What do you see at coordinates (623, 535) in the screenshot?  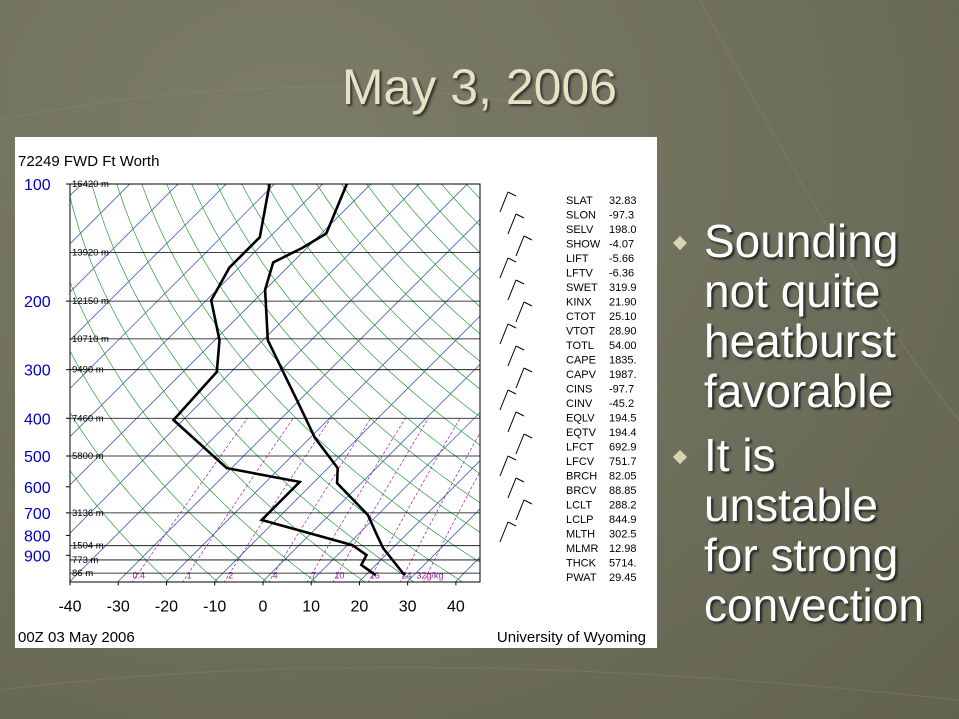 I see `index-value: 302.5` at bounding box center [623, 535].